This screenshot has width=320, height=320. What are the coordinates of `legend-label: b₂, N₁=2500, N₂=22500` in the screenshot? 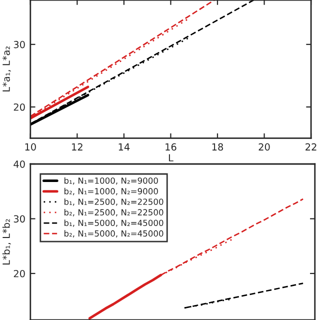 It's located at (114, 212).